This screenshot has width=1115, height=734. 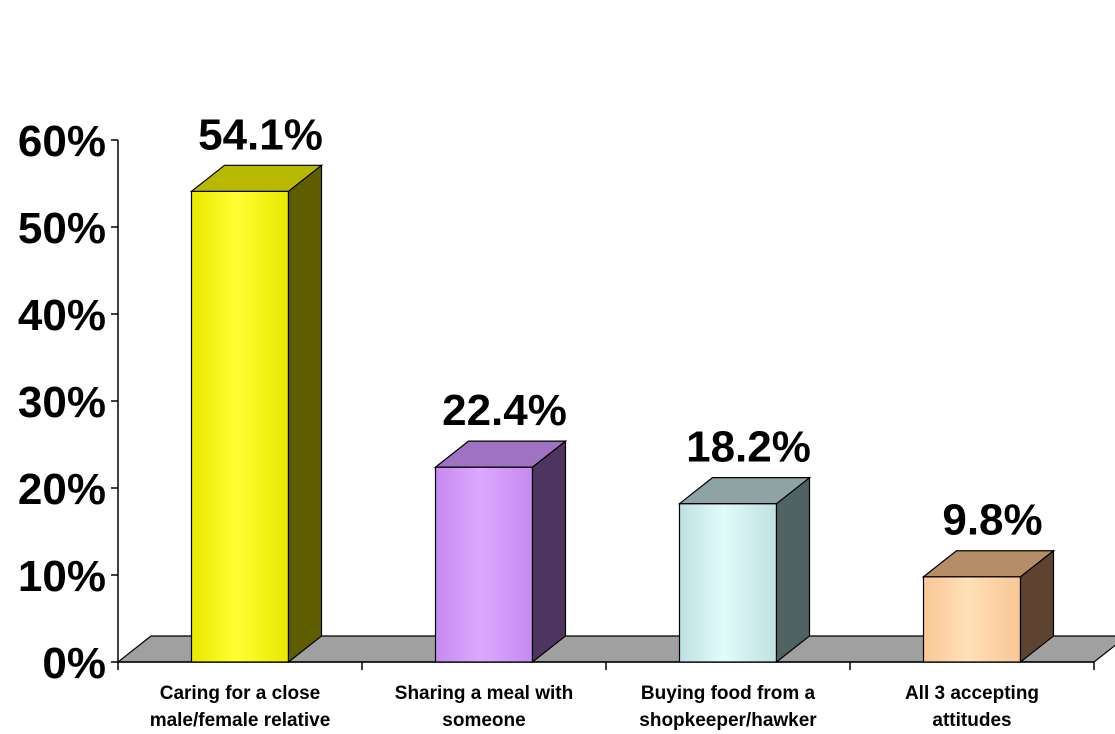 What do you see at coordinates (504, 410) in the screenshot?
I see `data-label: 22.4%` at bounding box center [504, 410].